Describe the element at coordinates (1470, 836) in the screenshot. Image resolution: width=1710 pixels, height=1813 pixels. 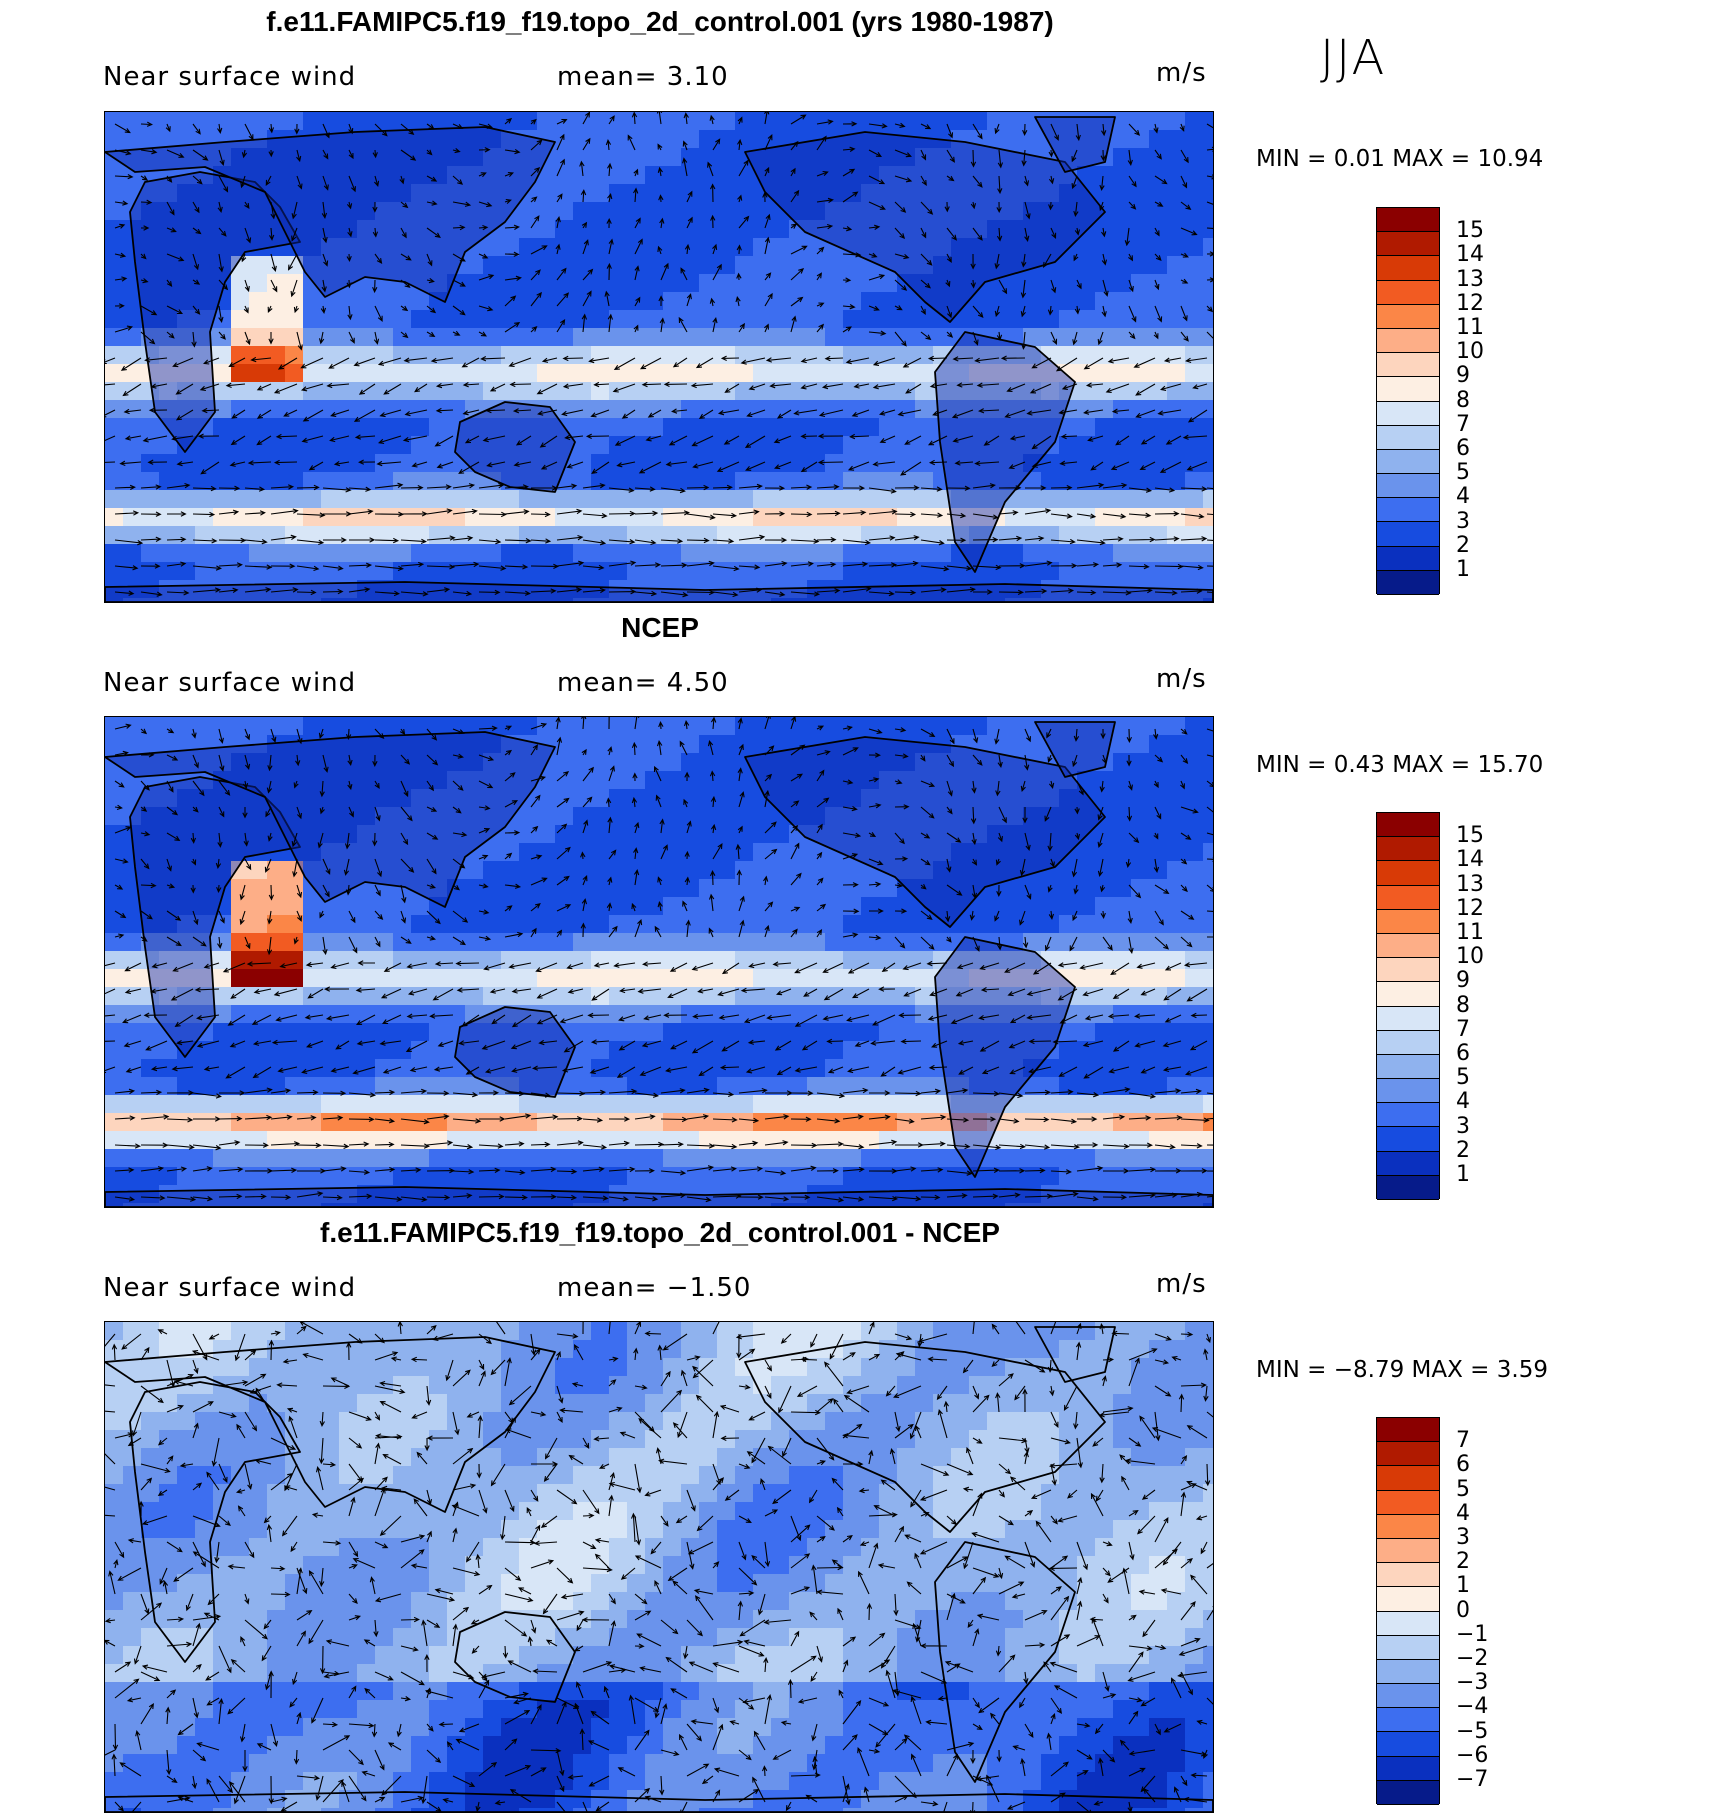
I see `colorbar-tick-label: 15` at that location.